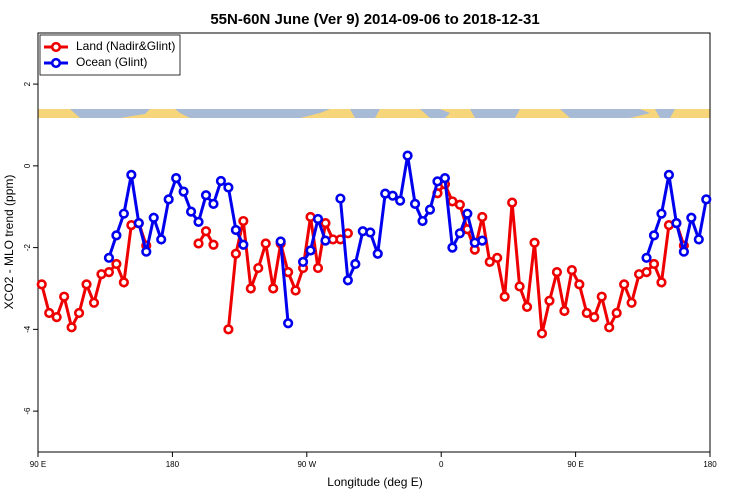  Describe the element at coordinates (27, 329) in the screenshot. I see `y-tick-label: -4` at that location.